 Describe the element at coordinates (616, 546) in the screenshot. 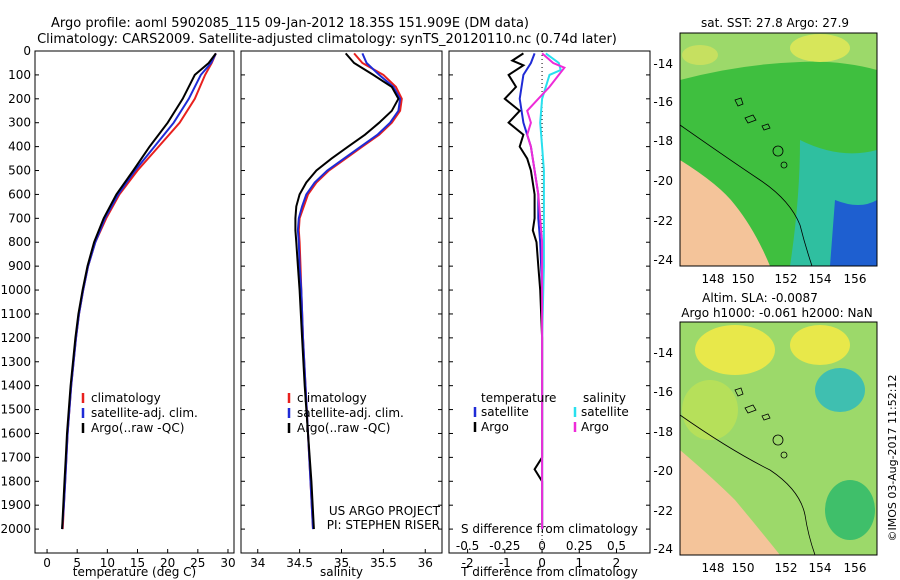

I see `s-tick-label: 0.5` at that location.